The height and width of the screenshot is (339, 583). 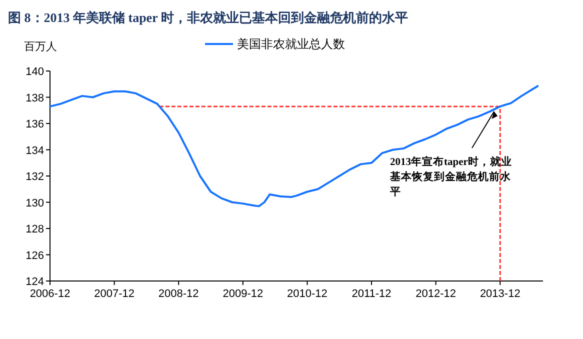 What do you see at coordinates (35, 203) in the screenshot?
I see `y-tick-label: 130` at bounding box center [35, 203].